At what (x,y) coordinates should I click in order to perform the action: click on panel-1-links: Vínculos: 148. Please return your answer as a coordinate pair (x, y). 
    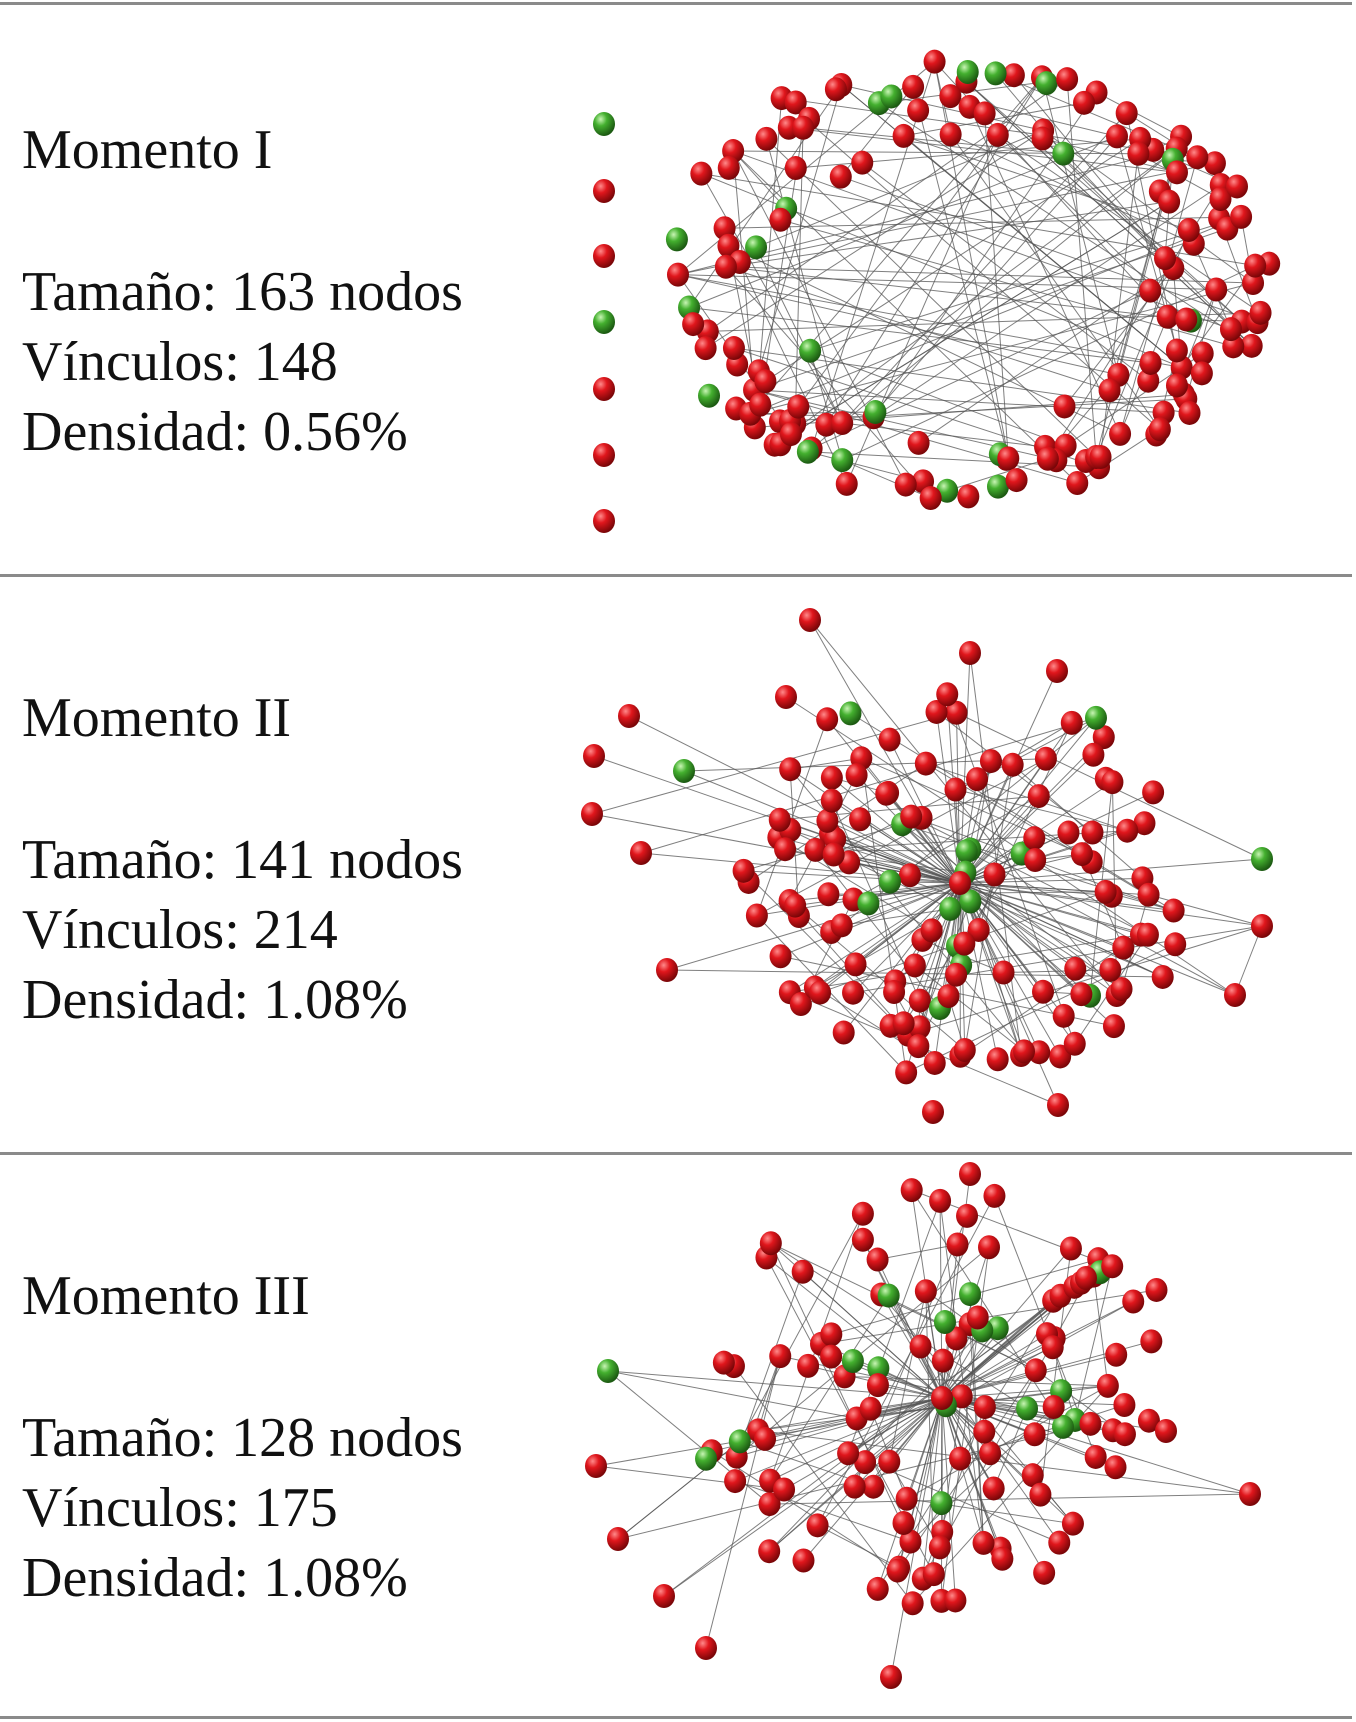
    Looking at the image, I should click on (180, 362).